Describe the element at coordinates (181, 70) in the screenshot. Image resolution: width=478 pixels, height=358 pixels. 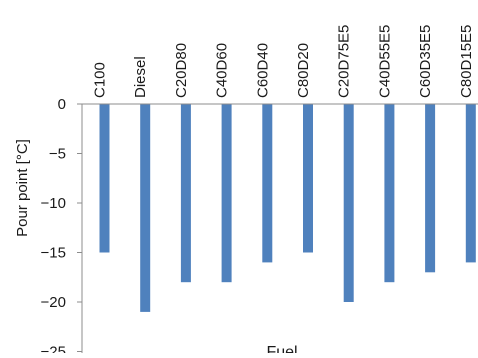
I see `category-label-C20D80: C20D80` at that location.